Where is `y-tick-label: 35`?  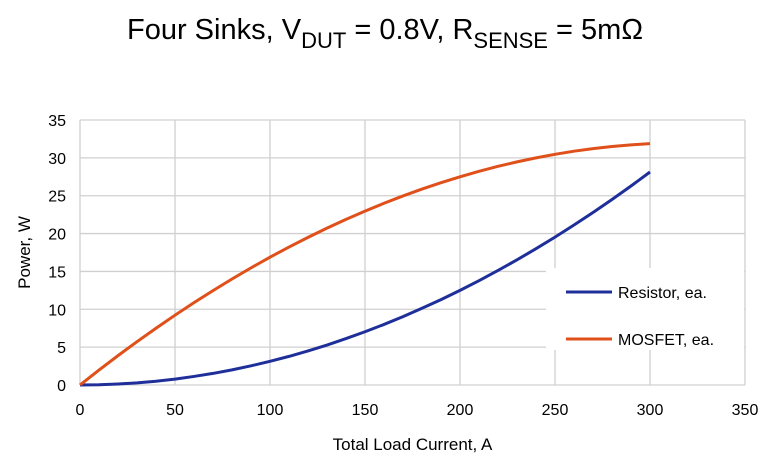 y-tick-label: 35 is located at coordinates (57, 121).